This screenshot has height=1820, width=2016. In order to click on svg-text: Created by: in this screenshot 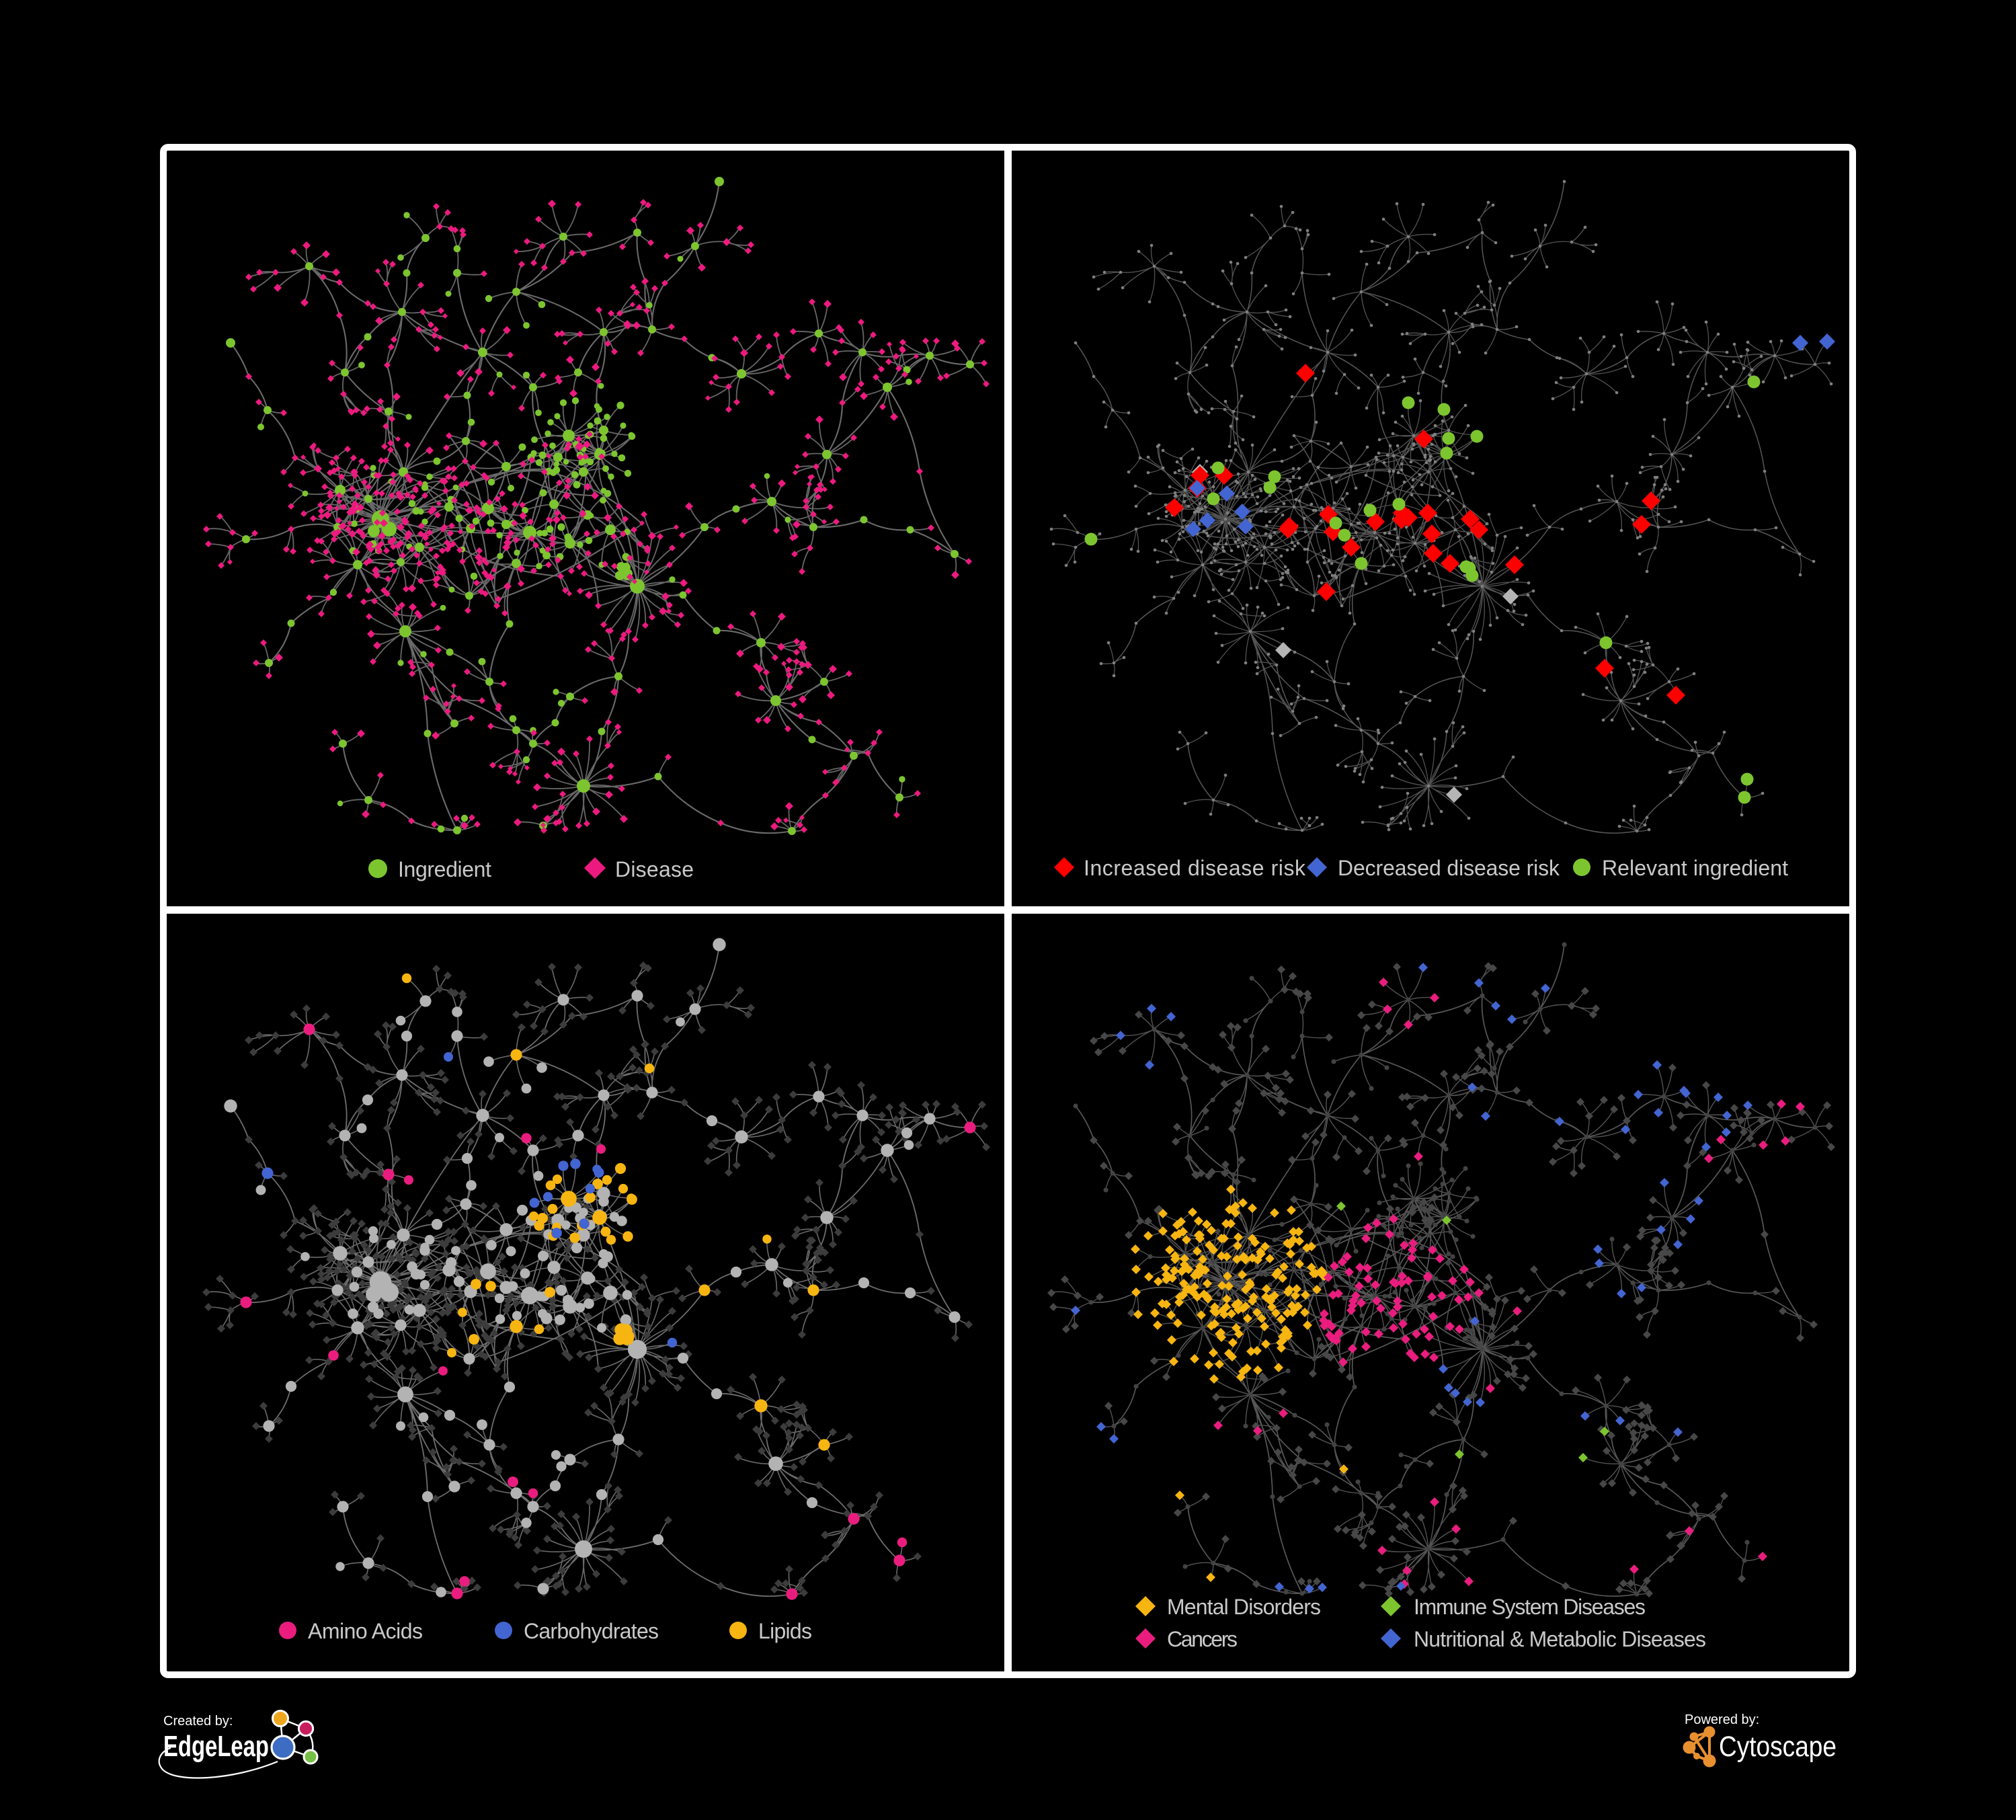, I will do `click(198, 1721)`.